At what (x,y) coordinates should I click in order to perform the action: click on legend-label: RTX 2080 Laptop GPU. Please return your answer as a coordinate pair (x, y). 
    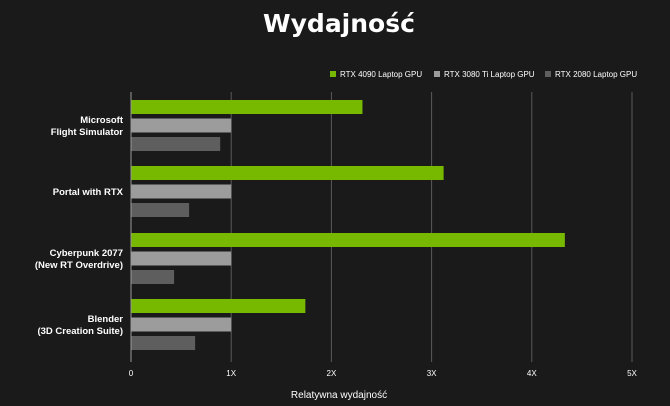
    Looking at the image, I should click on (596, 74).